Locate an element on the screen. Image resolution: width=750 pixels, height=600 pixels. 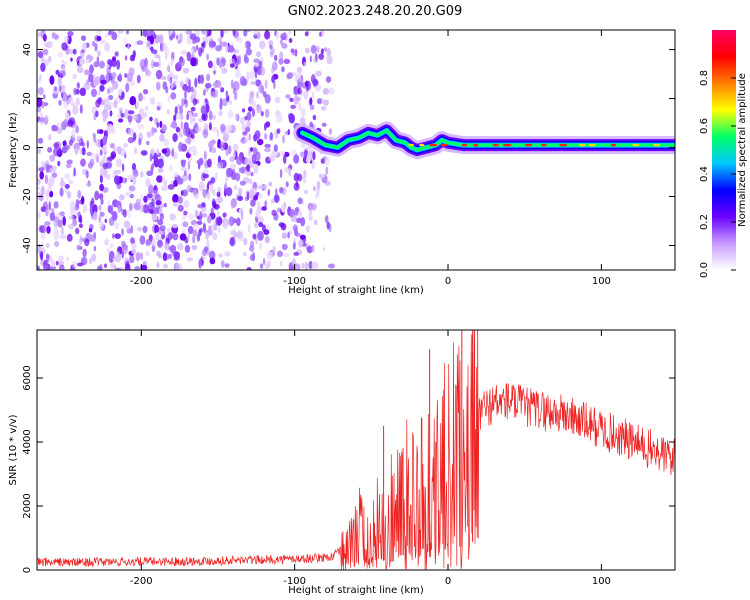
y-tick-label: 0 is located at coordinates (27, 570).